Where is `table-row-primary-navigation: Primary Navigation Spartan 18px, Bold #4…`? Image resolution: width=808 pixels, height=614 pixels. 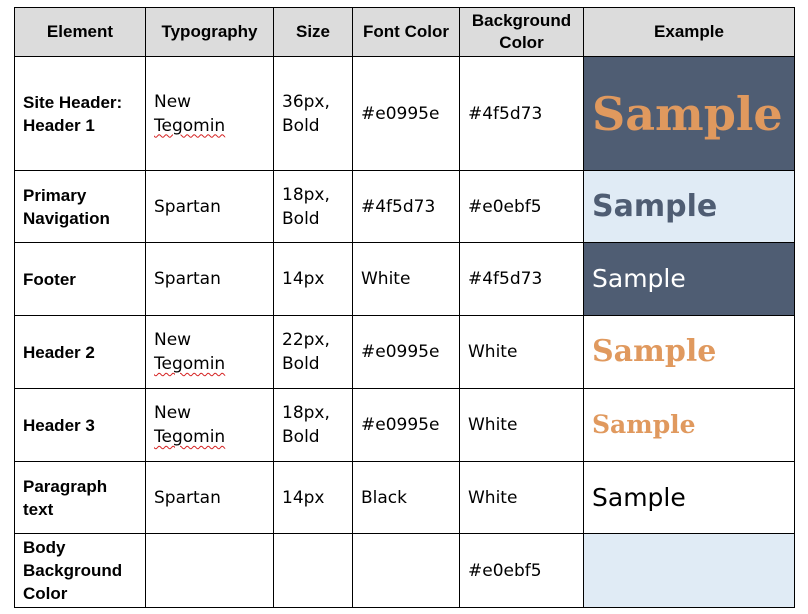 table-row-primary-navigation: Primary Navigation Spartan 18px, Bold #4… is located at coordinates (404, 206).